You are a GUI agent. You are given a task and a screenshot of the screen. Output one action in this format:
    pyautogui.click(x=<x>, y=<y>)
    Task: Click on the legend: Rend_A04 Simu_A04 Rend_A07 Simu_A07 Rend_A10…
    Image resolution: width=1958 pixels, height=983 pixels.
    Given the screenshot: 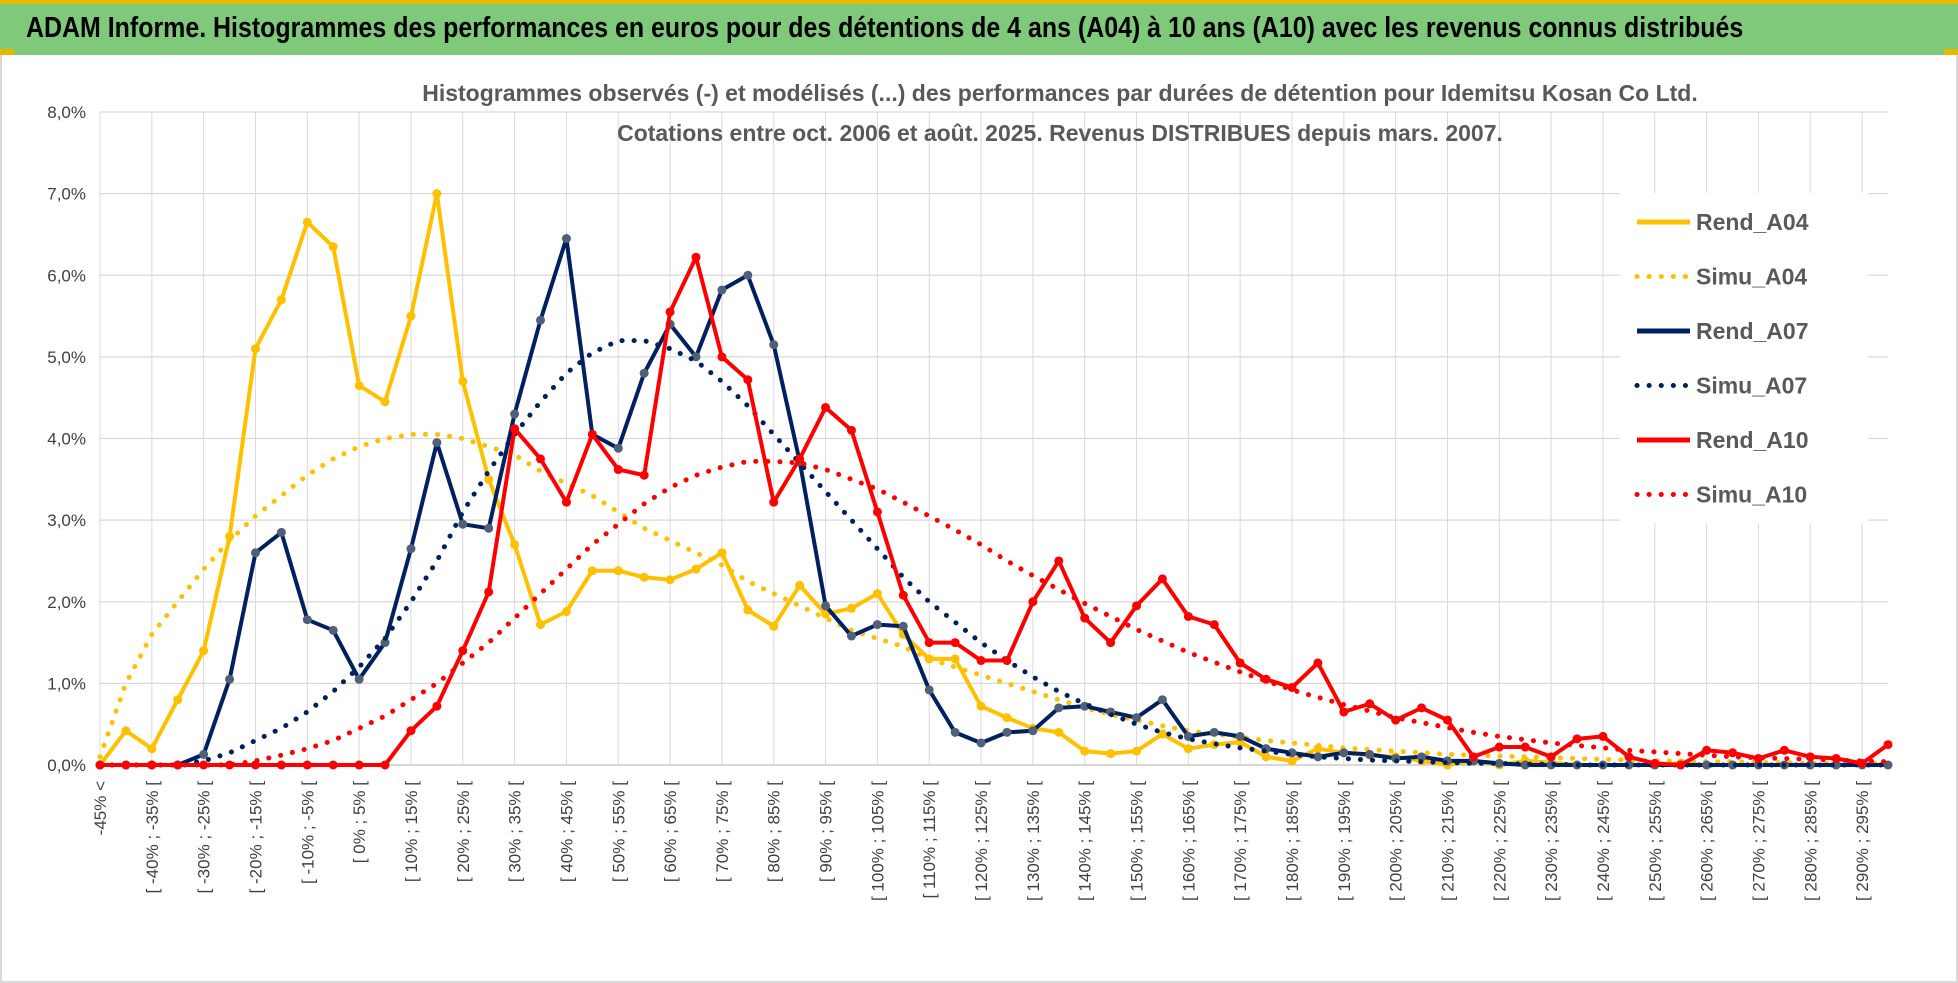 What is the action you would take?
    pyautogui.click(x=1744, y=358)
    